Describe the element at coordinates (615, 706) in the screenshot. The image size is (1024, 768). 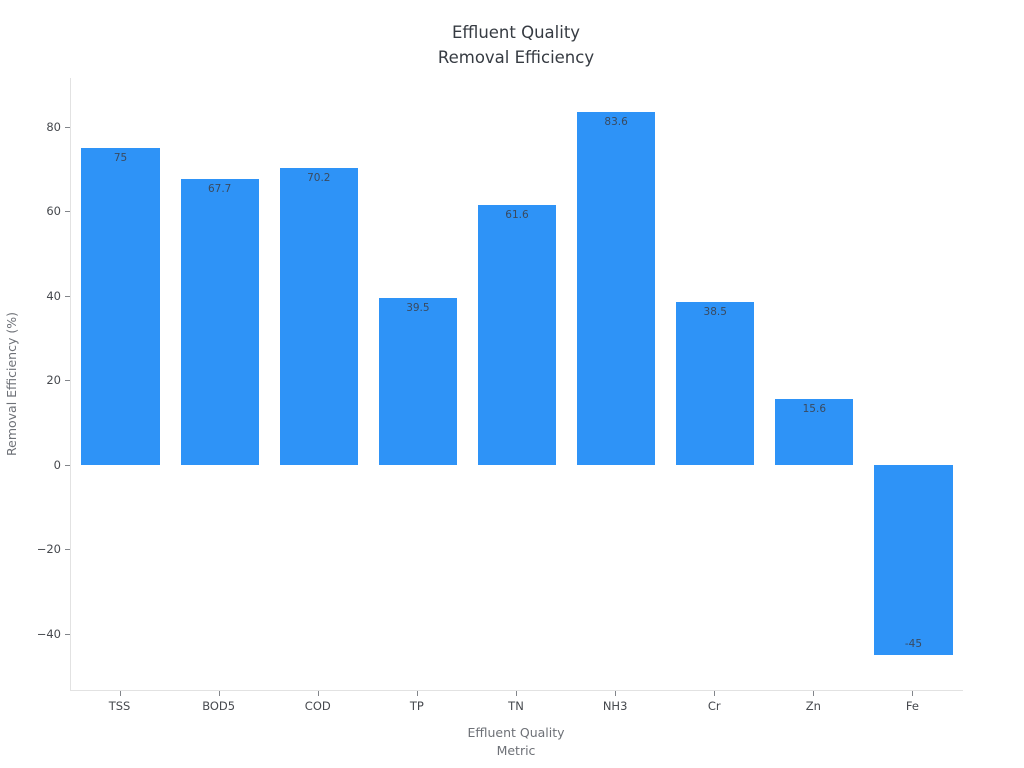
I see `x-tick-label-nh3: NH3` at that location.